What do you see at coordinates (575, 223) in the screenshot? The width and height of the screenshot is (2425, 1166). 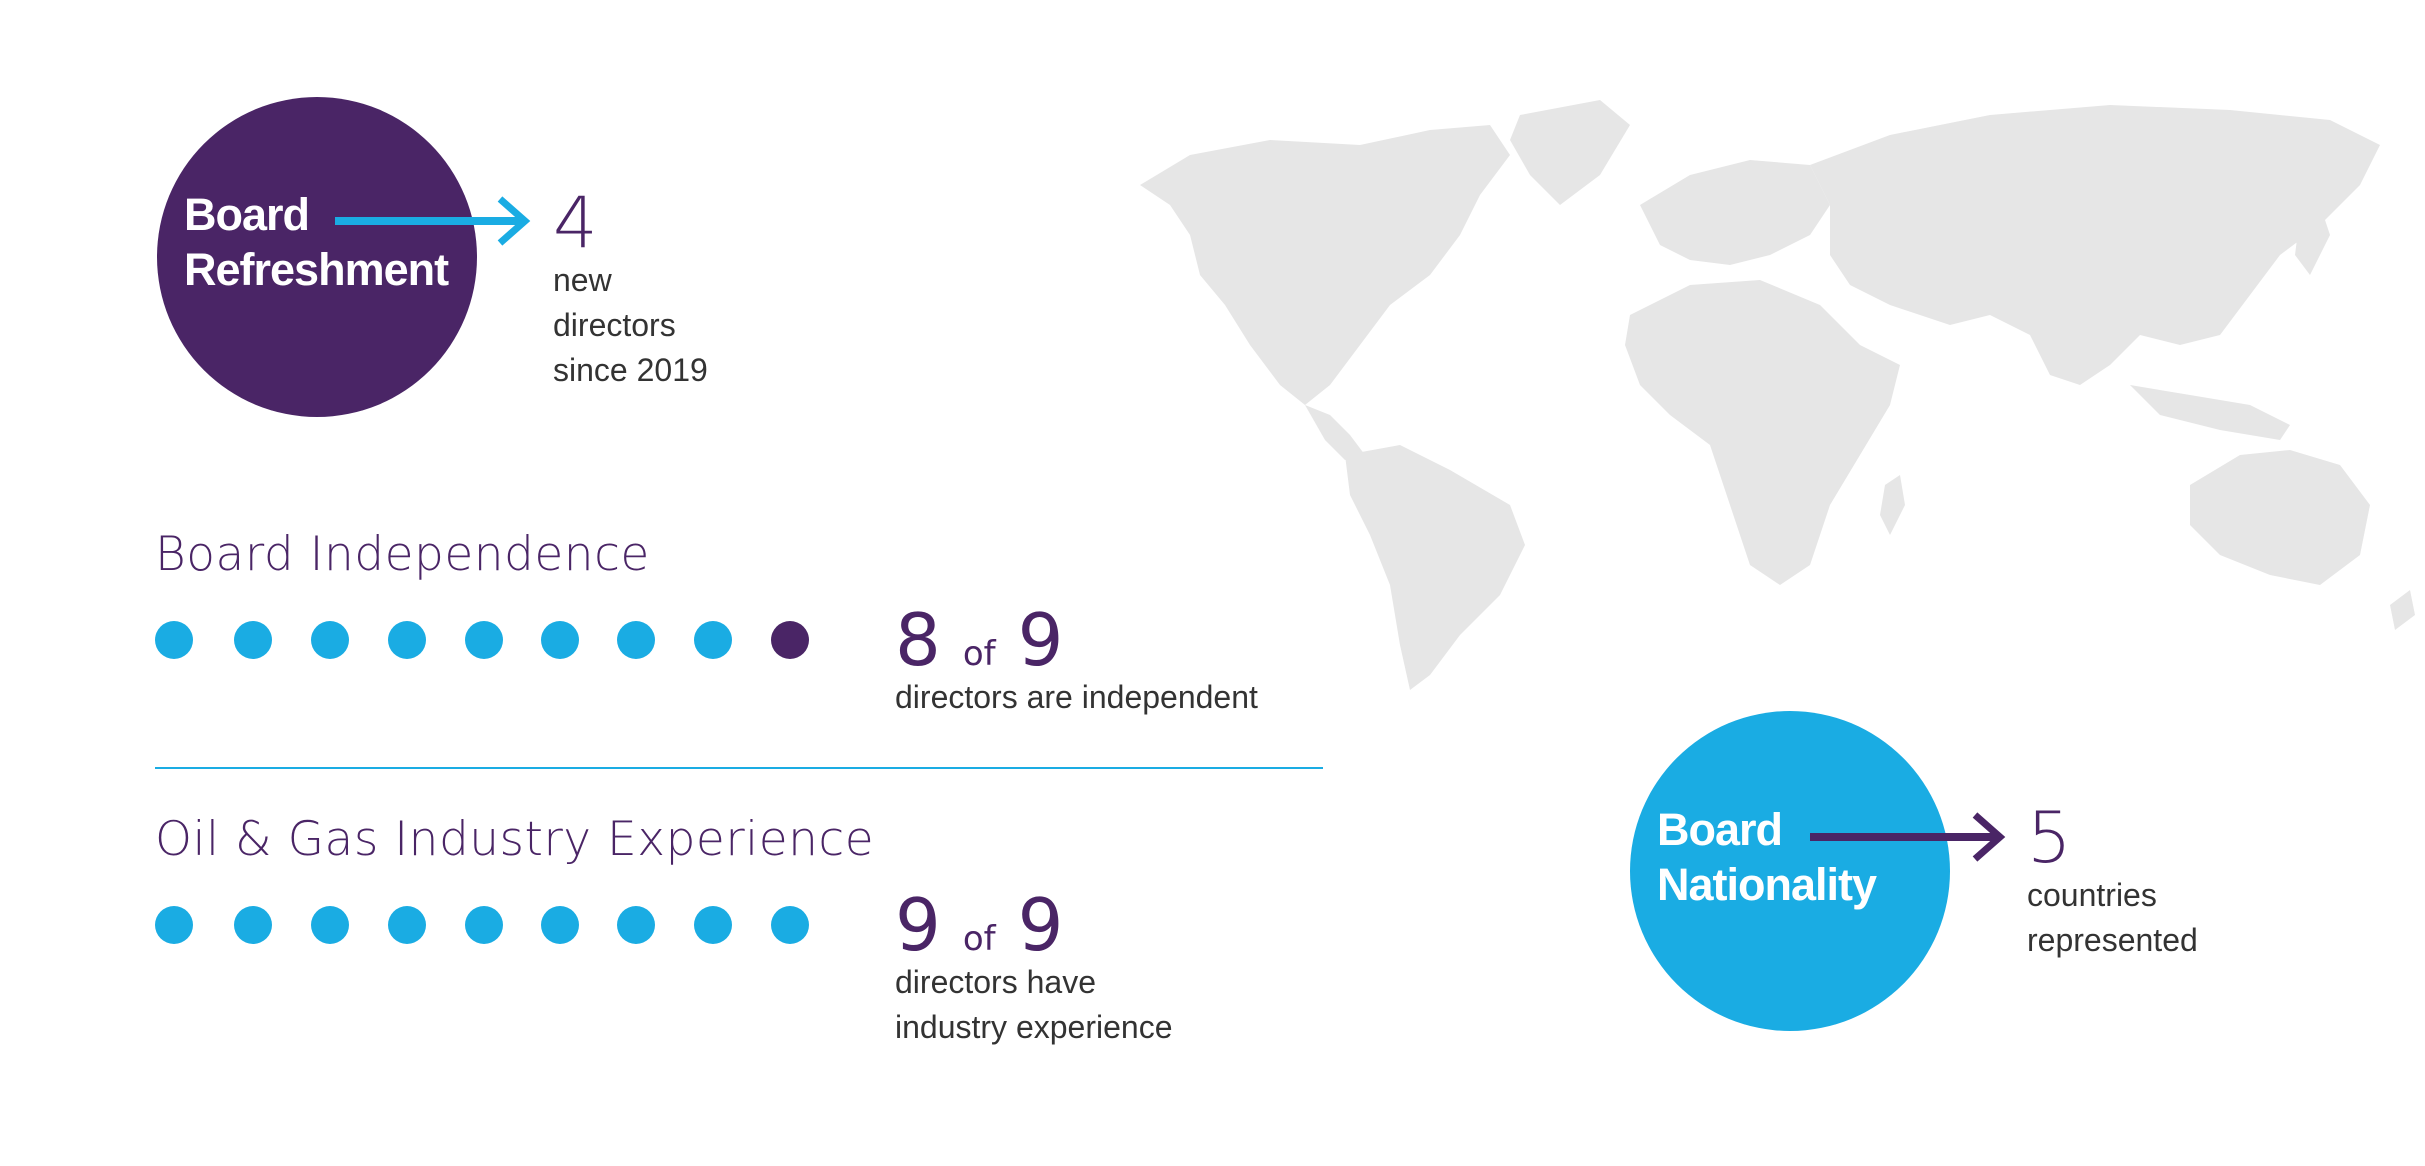 I see `new-directors-count: 4` at bounding box center [575, 223].